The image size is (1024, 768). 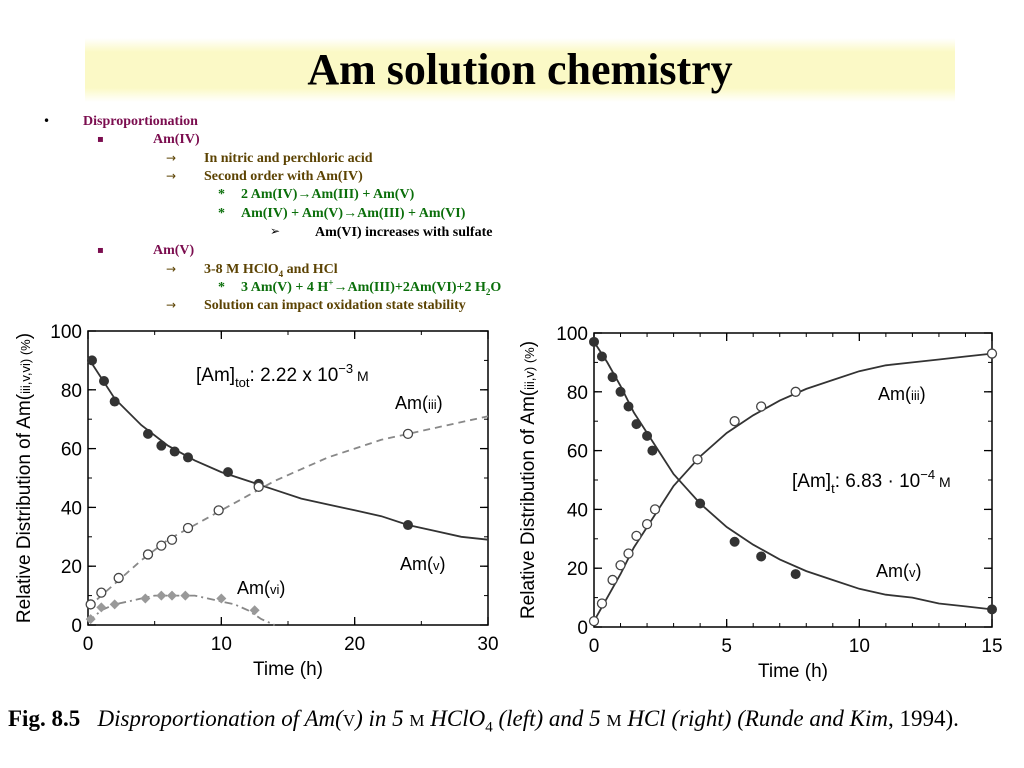 I want to click on hclo4-subscript: 4, so click(x=281, y=273).